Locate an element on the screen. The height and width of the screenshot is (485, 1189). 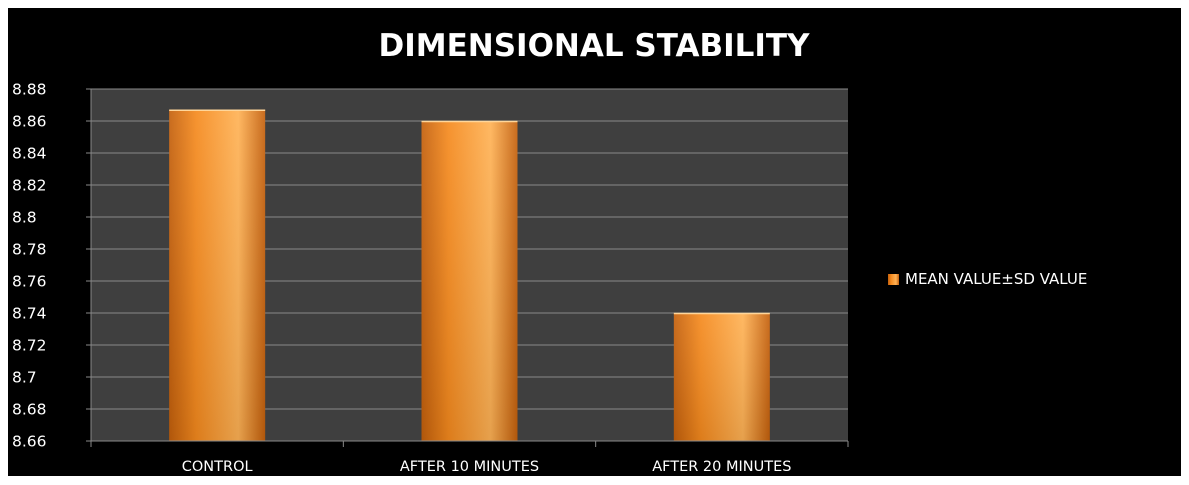
legend-swatch is located at coordinates (893, 279).